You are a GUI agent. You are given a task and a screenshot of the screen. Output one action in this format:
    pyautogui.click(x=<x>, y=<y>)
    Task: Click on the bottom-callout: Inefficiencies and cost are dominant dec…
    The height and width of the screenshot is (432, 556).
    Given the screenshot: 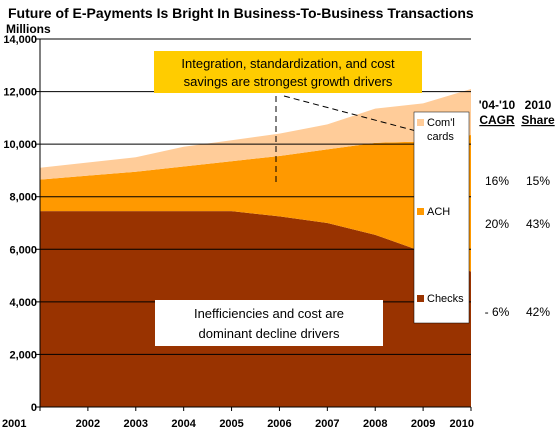 What is the action you would take?
    pyautogui.click(x=269, y=323)
    